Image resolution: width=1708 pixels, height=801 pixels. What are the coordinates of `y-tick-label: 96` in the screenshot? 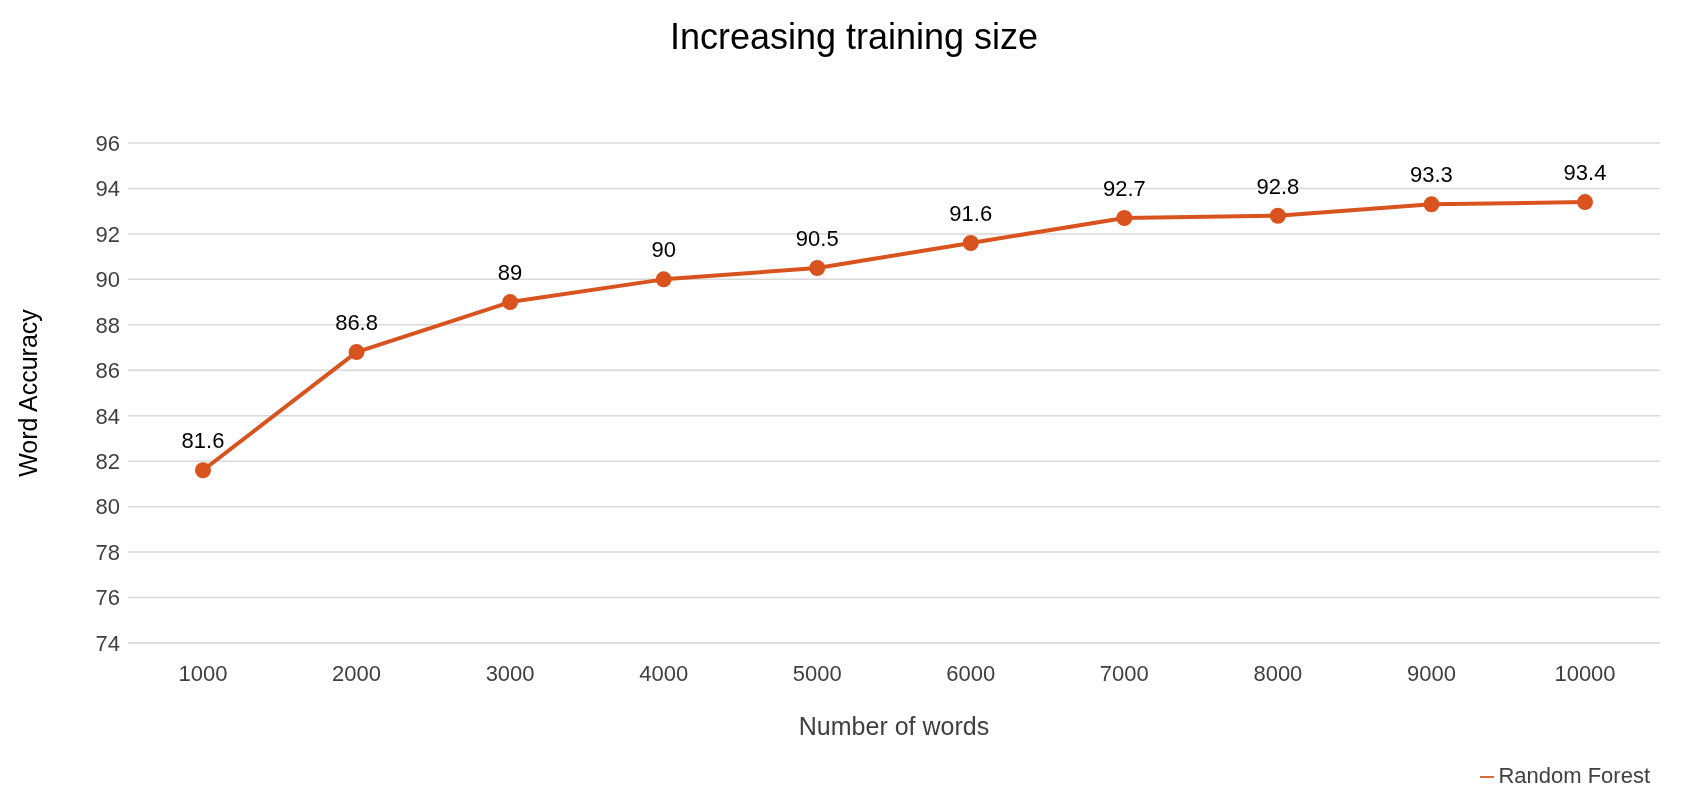 It's located at (107, 143).